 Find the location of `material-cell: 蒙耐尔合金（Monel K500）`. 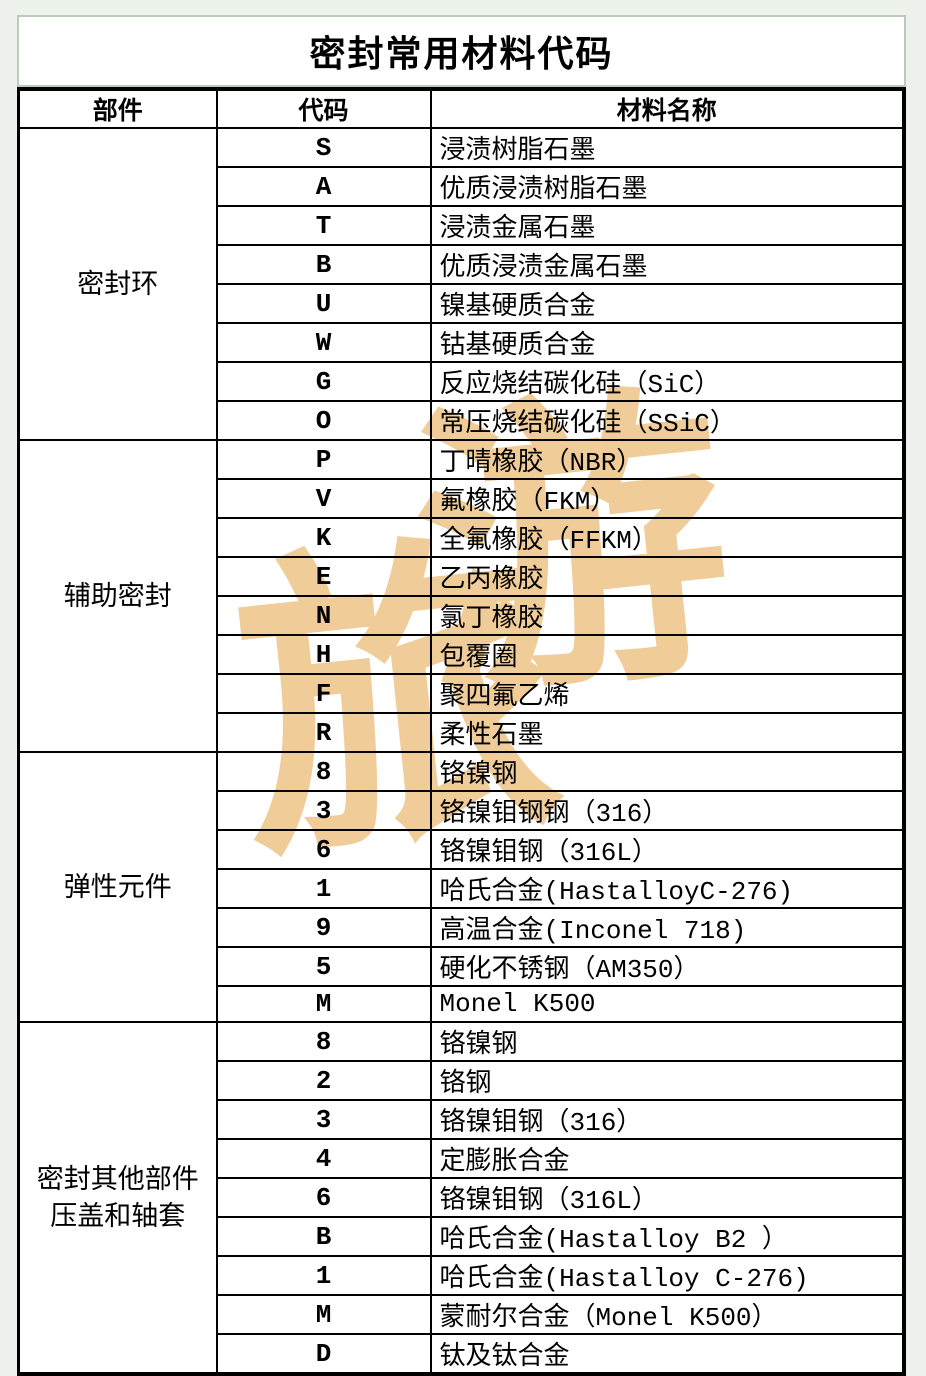

material-cell: 蒙耐尔合金（Monel K500） is located at coordinates (667, 1314).